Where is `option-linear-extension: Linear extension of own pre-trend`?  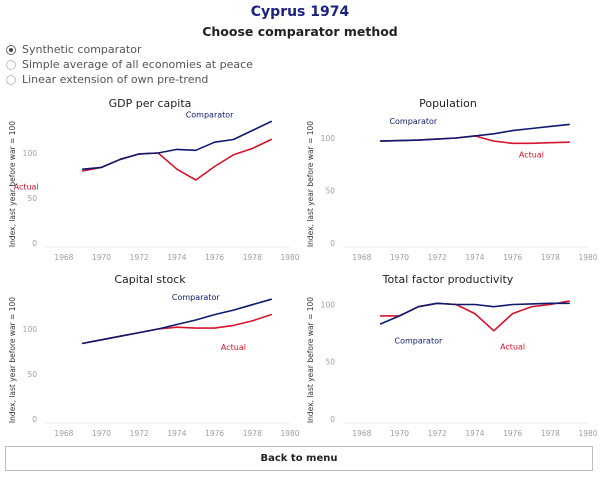 option-linear-extension: Linear extension of own pre-trend is located at coordinates (129, 79).